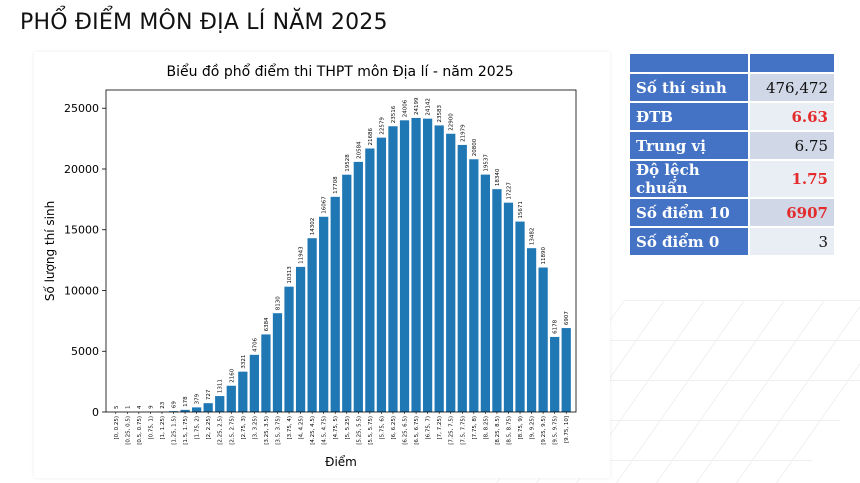  I want to click on stats-value: 6907, so click(792, 212).